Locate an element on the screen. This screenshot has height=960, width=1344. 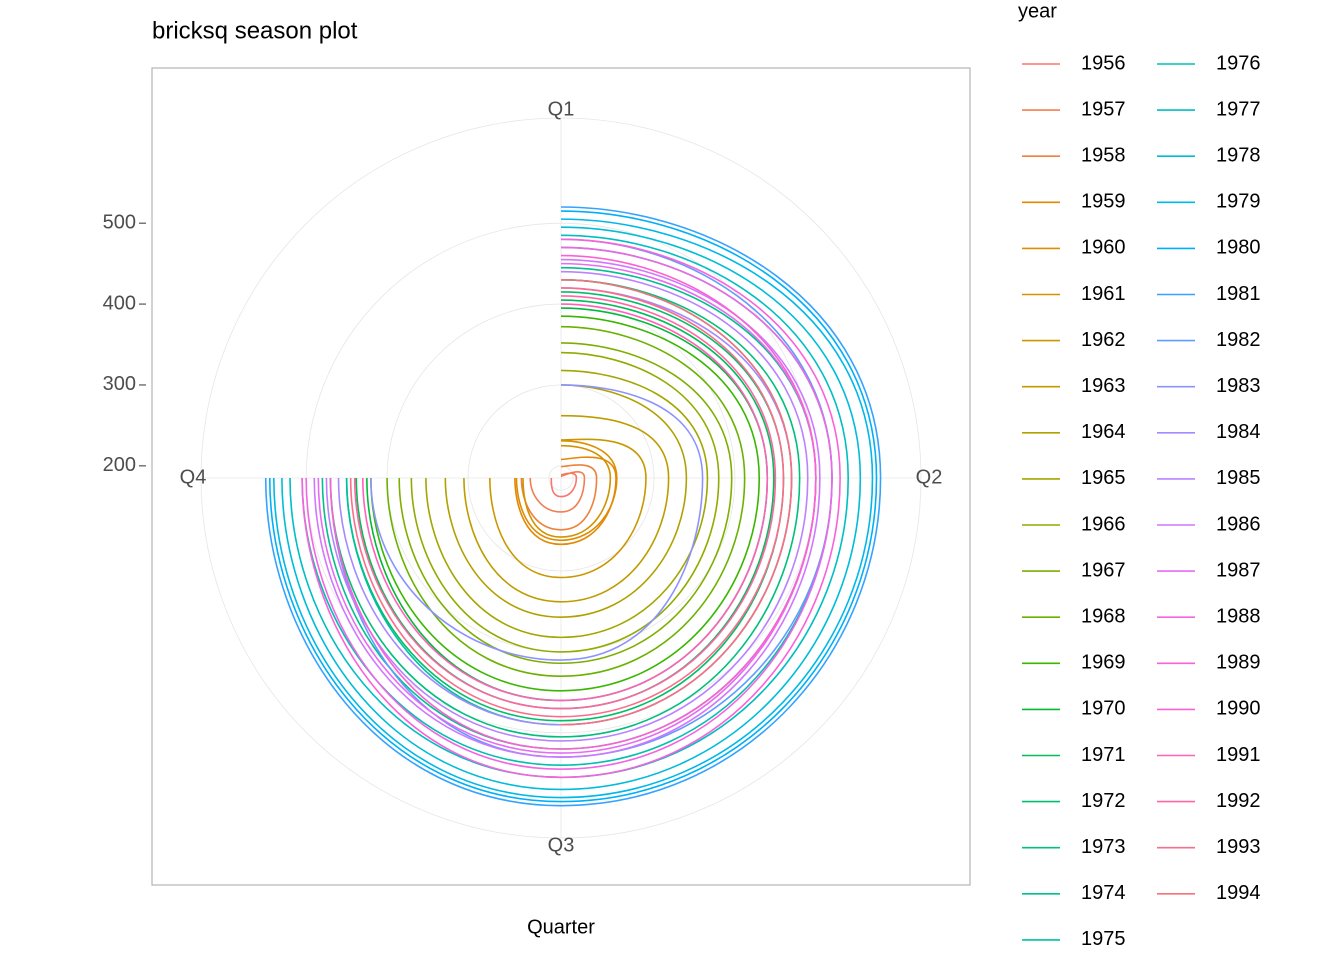
legend-label: 1970 is located at coordinates (1103, 709).